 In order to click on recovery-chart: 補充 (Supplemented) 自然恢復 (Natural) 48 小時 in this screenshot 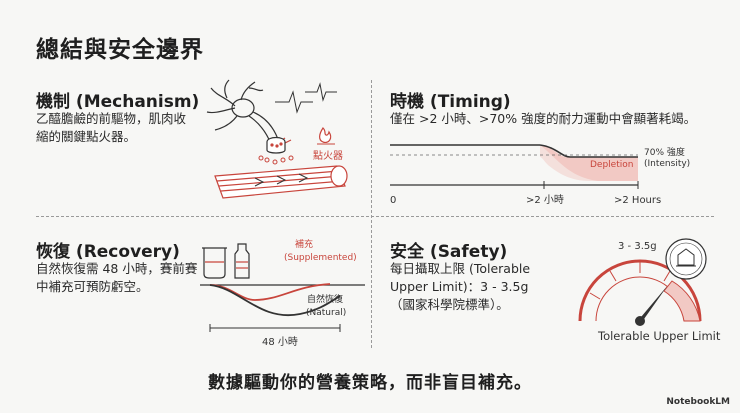, I will do `click(282, 293)`.